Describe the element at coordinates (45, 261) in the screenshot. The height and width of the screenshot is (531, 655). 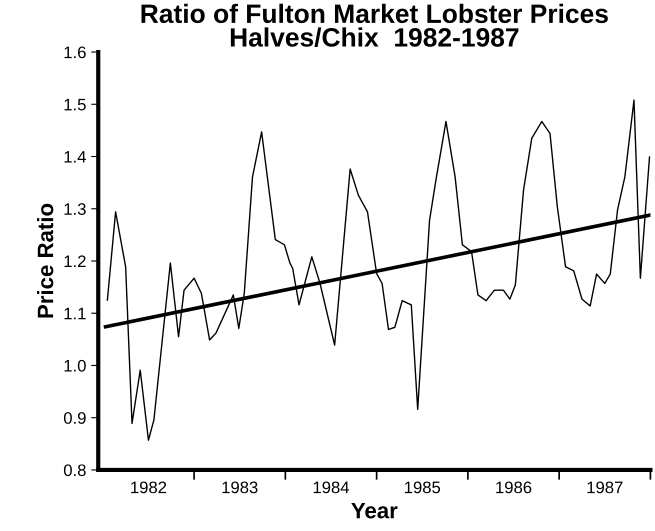
I see `y-axis-title: Price Ratio` at that location.